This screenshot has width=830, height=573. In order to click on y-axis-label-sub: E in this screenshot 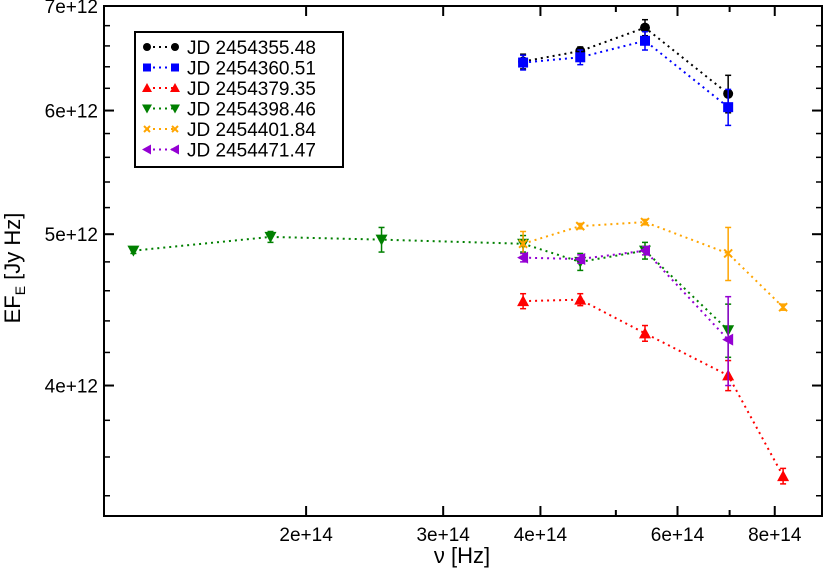, I will do `click(20, 290)`.